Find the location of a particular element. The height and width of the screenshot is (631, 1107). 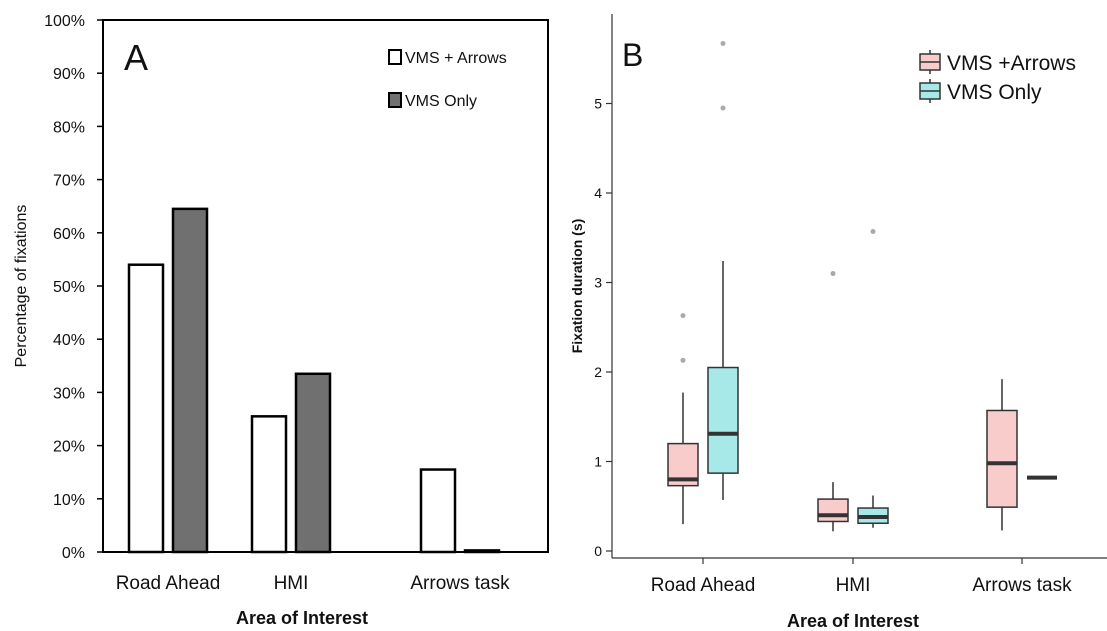

legend-b: VMS +Arrows VMS Only is located at coordinates (997, 77).